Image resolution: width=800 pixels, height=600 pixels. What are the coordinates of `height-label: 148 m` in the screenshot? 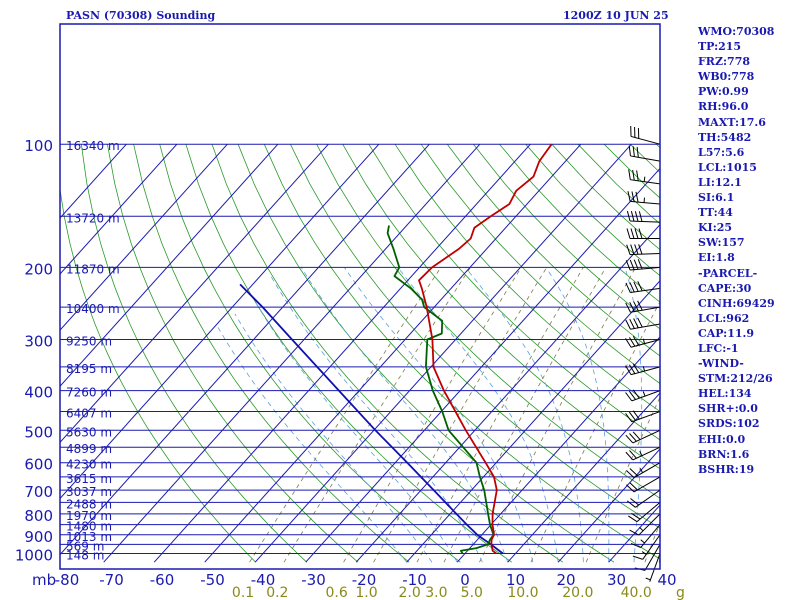 It's located at (85, 556).